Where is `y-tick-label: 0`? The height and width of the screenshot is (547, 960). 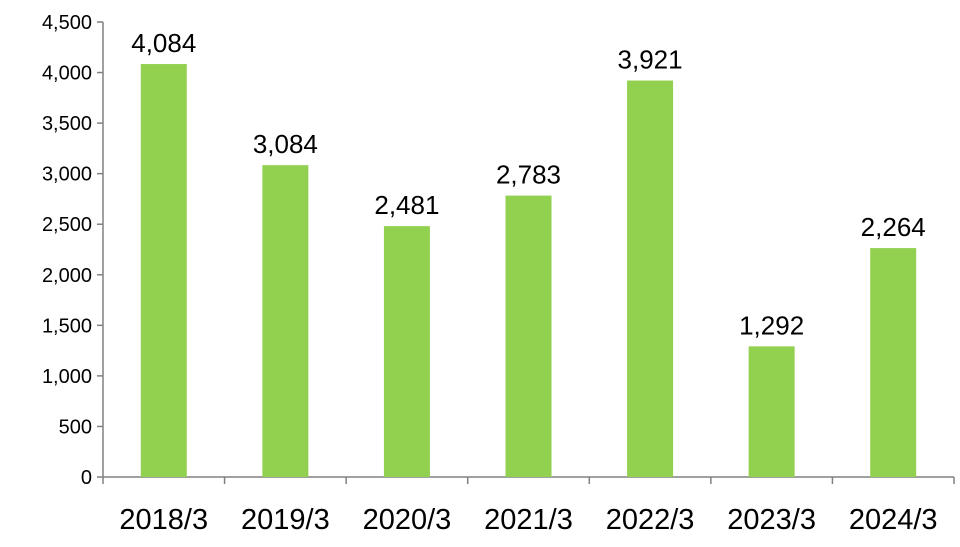 y-tick-label: 0 is located at coordinates (86, 478).